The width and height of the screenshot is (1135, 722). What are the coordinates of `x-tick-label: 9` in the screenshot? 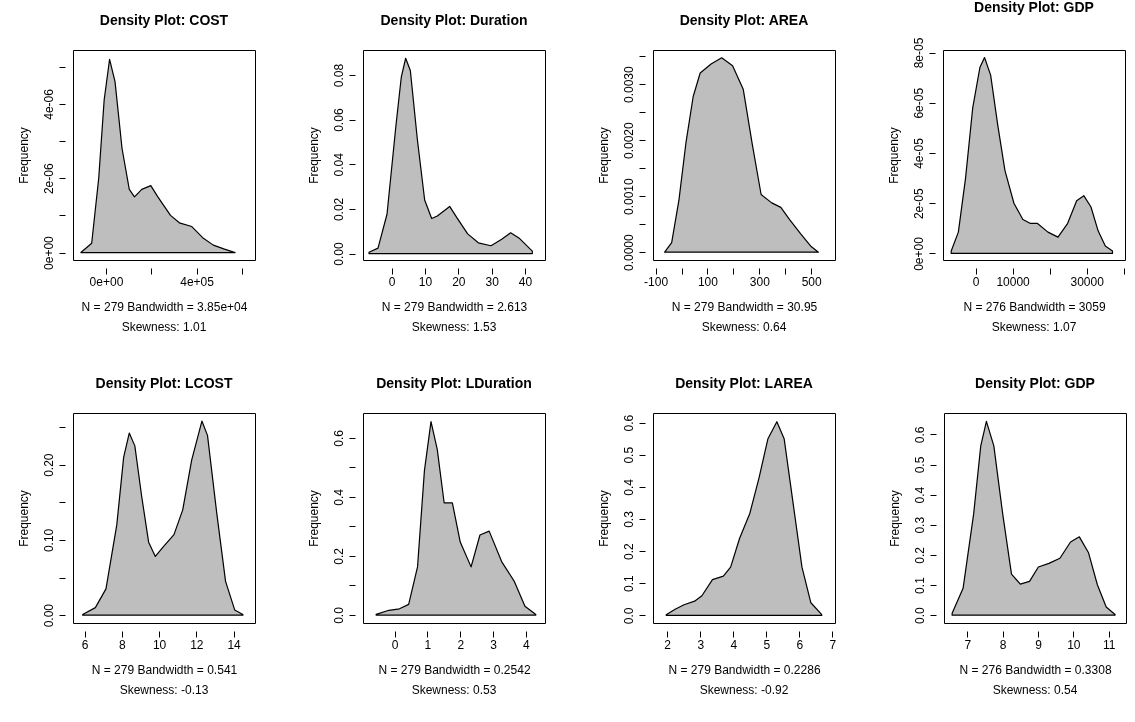 It's located at (1039, 644).